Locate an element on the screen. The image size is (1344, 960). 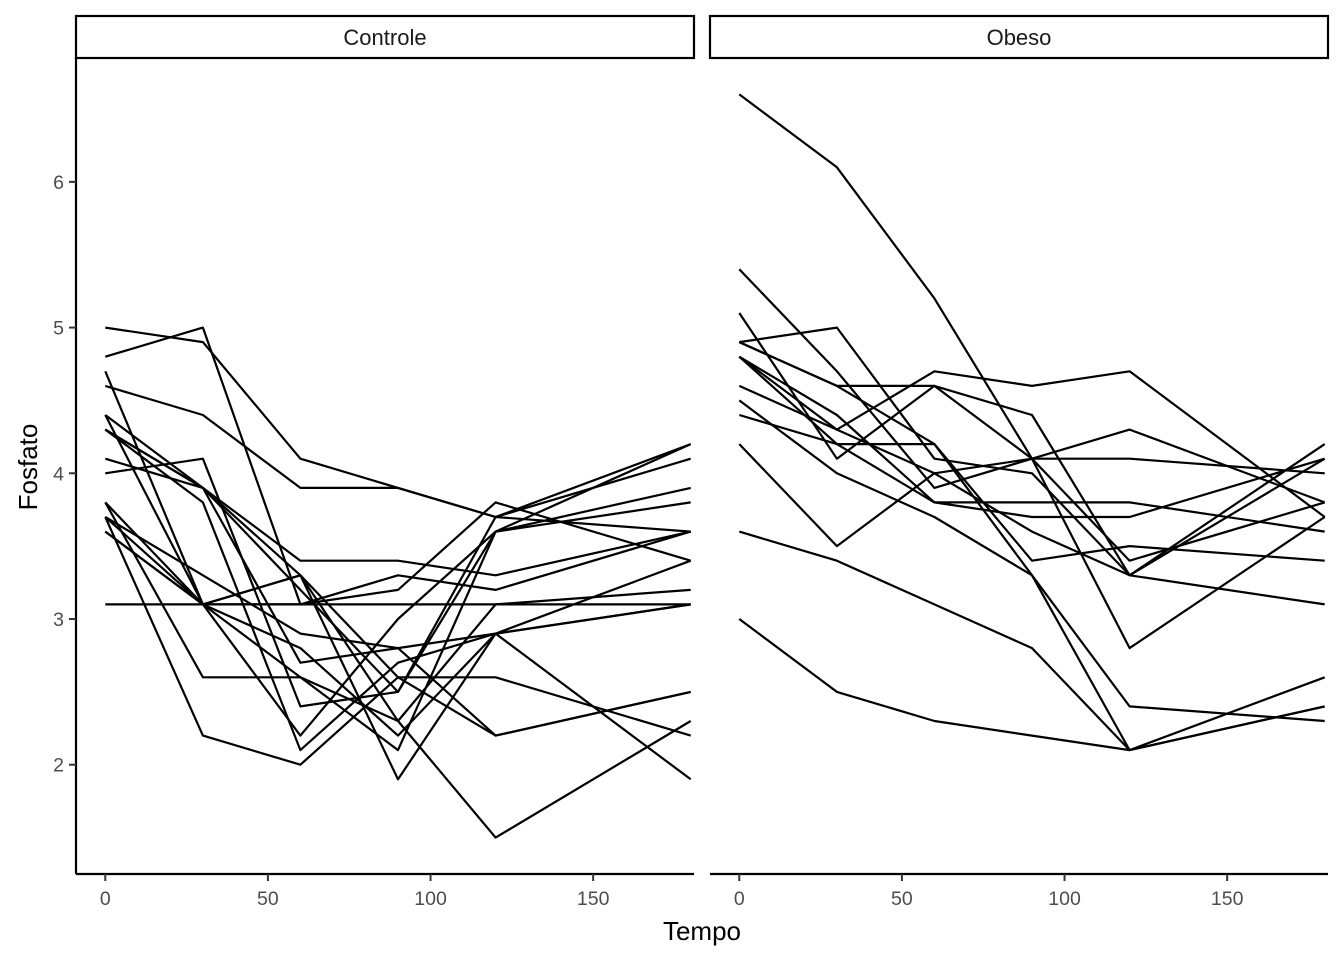
x-axis-title: Tempo is located at coordinates (702, 931).